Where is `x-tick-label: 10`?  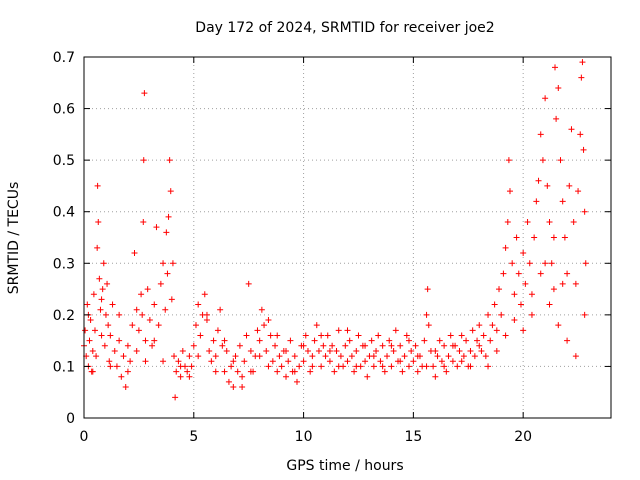 x-tick-label: 10 is located at coordinates (304, 437).